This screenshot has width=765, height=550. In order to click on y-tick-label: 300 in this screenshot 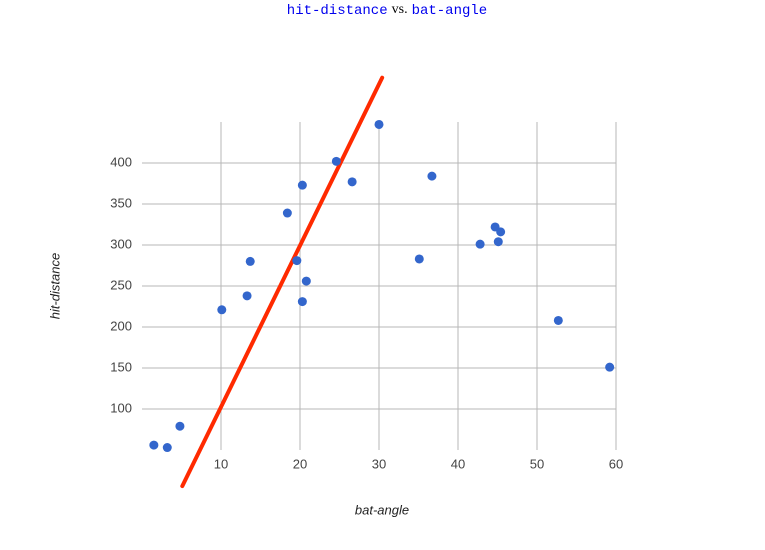, I will do `click(121, 243)`.